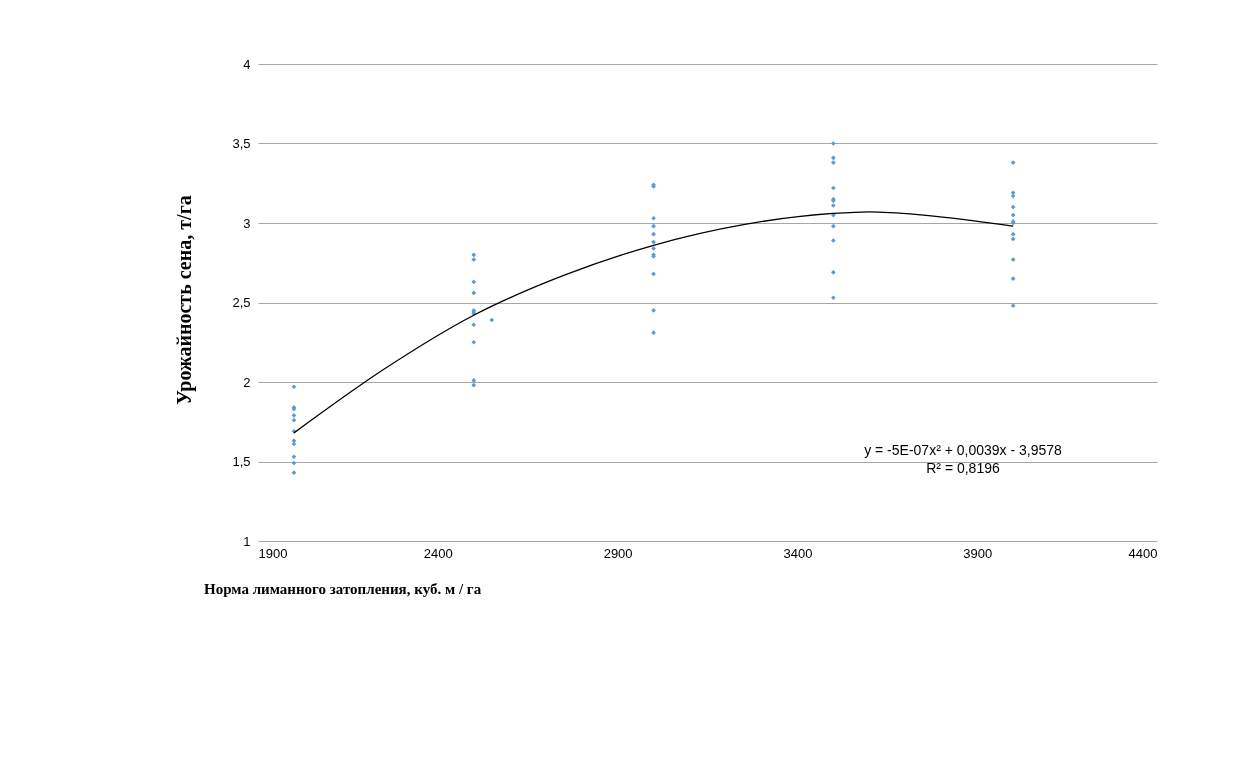 This screenshot has height=758, width=1233. I want to click on y-tick-label: 4, so click(247, 64).